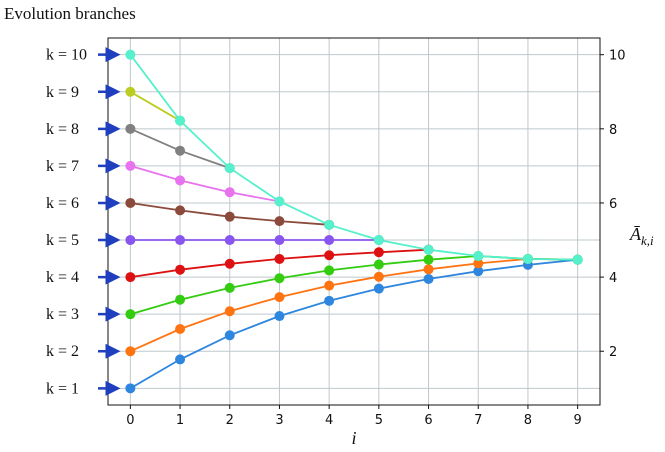 This screenshot has width=665, height=452. I want to click on series-line-k2, so click(354, 305).